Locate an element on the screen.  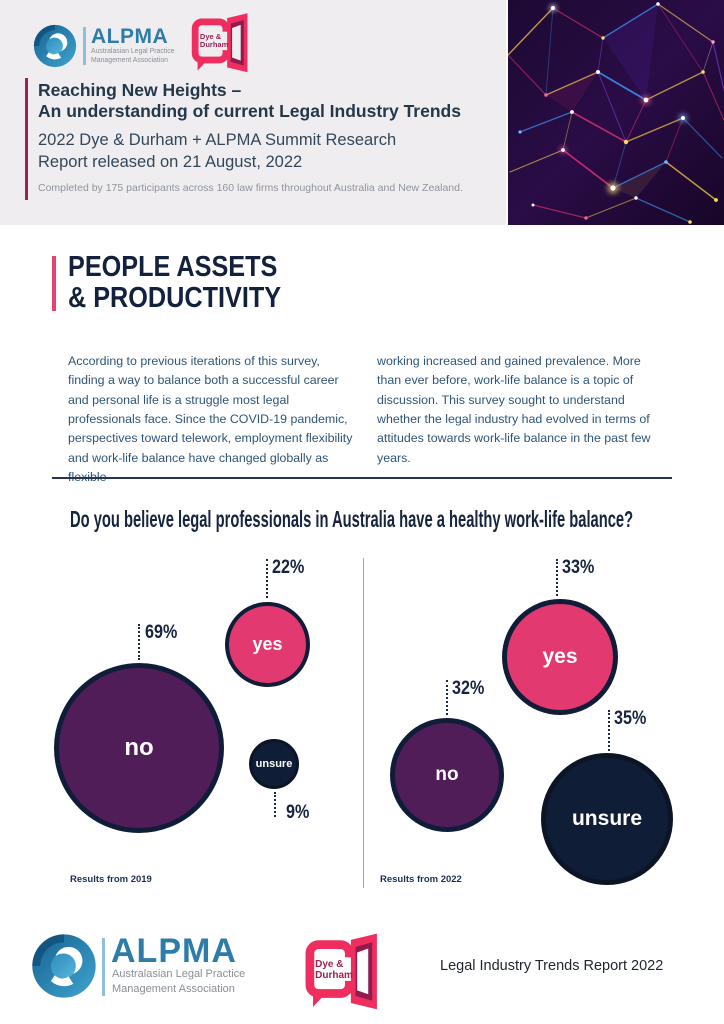
title-accent-bar is located at coordinates (26, 139).